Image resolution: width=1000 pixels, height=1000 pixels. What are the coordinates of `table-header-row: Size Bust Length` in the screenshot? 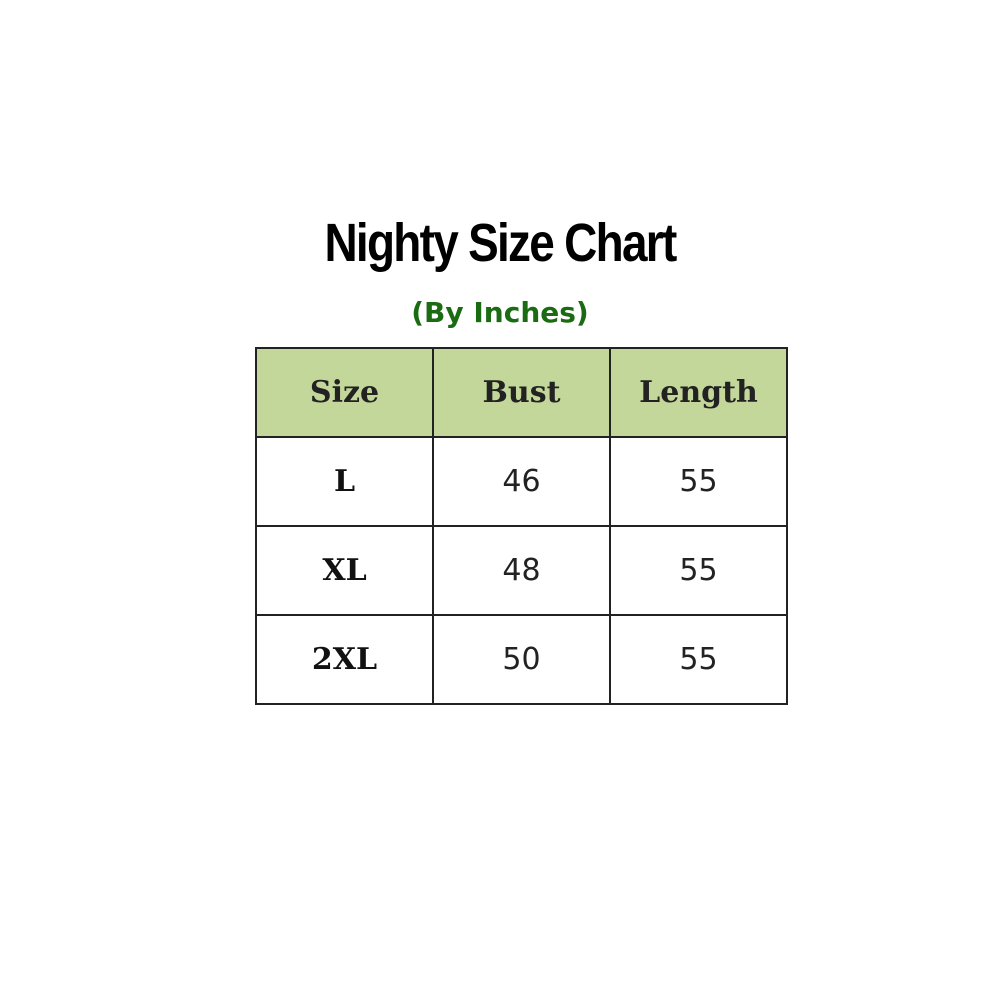 It's located at (521, 392).